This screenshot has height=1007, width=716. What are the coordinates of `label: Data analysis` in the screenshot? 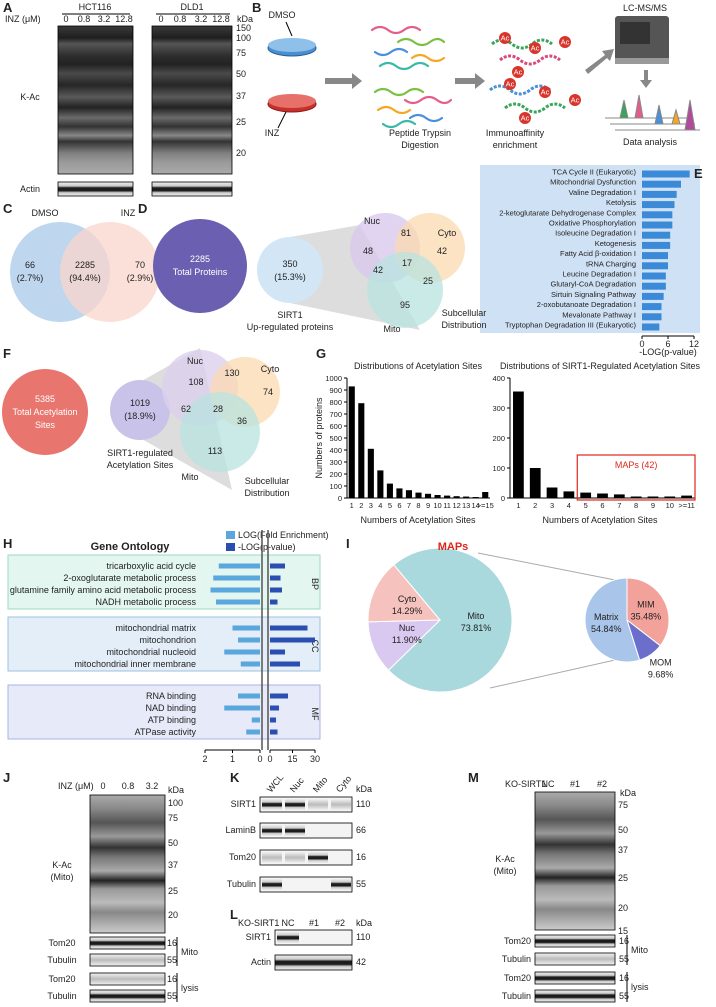 It's located at (650, 142).